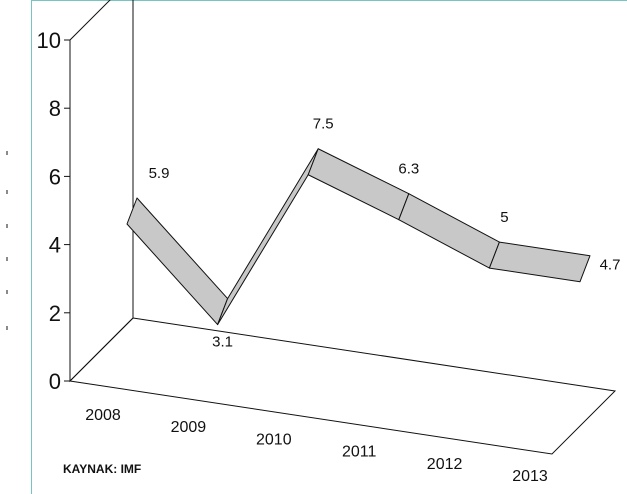 Image resolution: width=627 pixels, height=494 pixels. What do you see at coordinates (101, 191) in the screenshot?
I see `back-wall` at bounding box center [101, 191].